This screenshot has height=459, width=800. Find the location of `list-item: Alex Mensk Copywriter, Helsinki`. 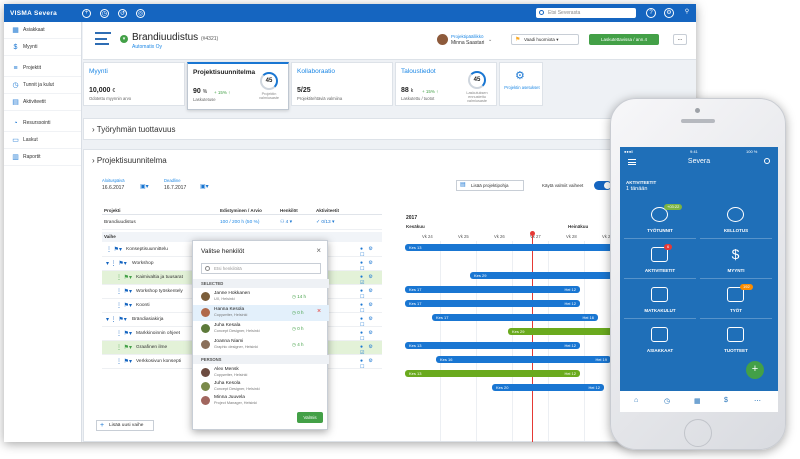

list-item: Alex Mensk Copywriter, Helsinki is located at coordinates (261, 373).